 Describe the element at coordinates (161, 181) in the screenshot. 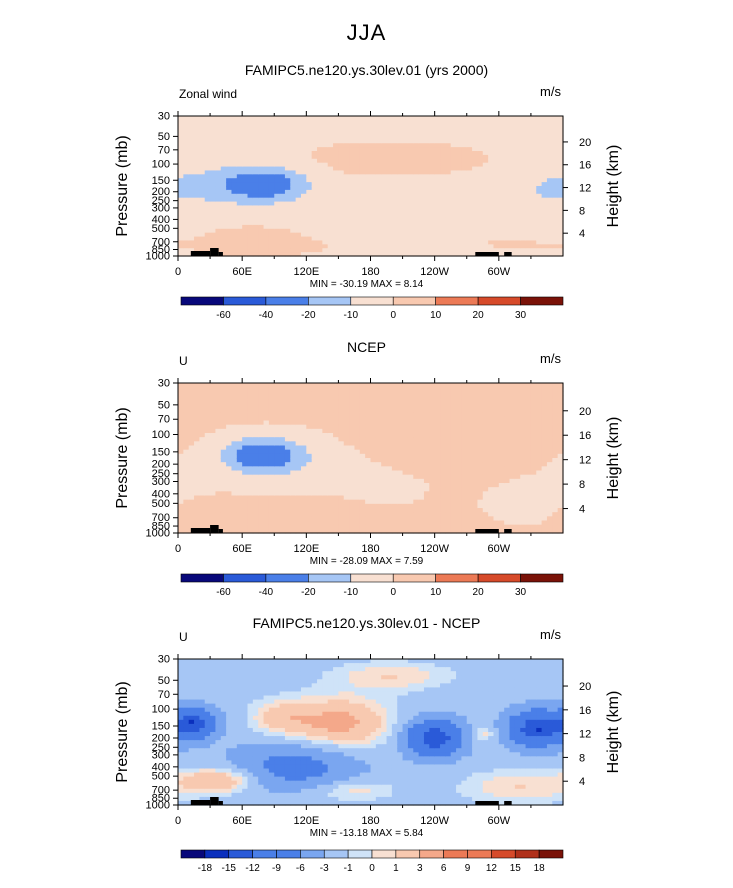

I see `p-tick-label: 150` at that location.